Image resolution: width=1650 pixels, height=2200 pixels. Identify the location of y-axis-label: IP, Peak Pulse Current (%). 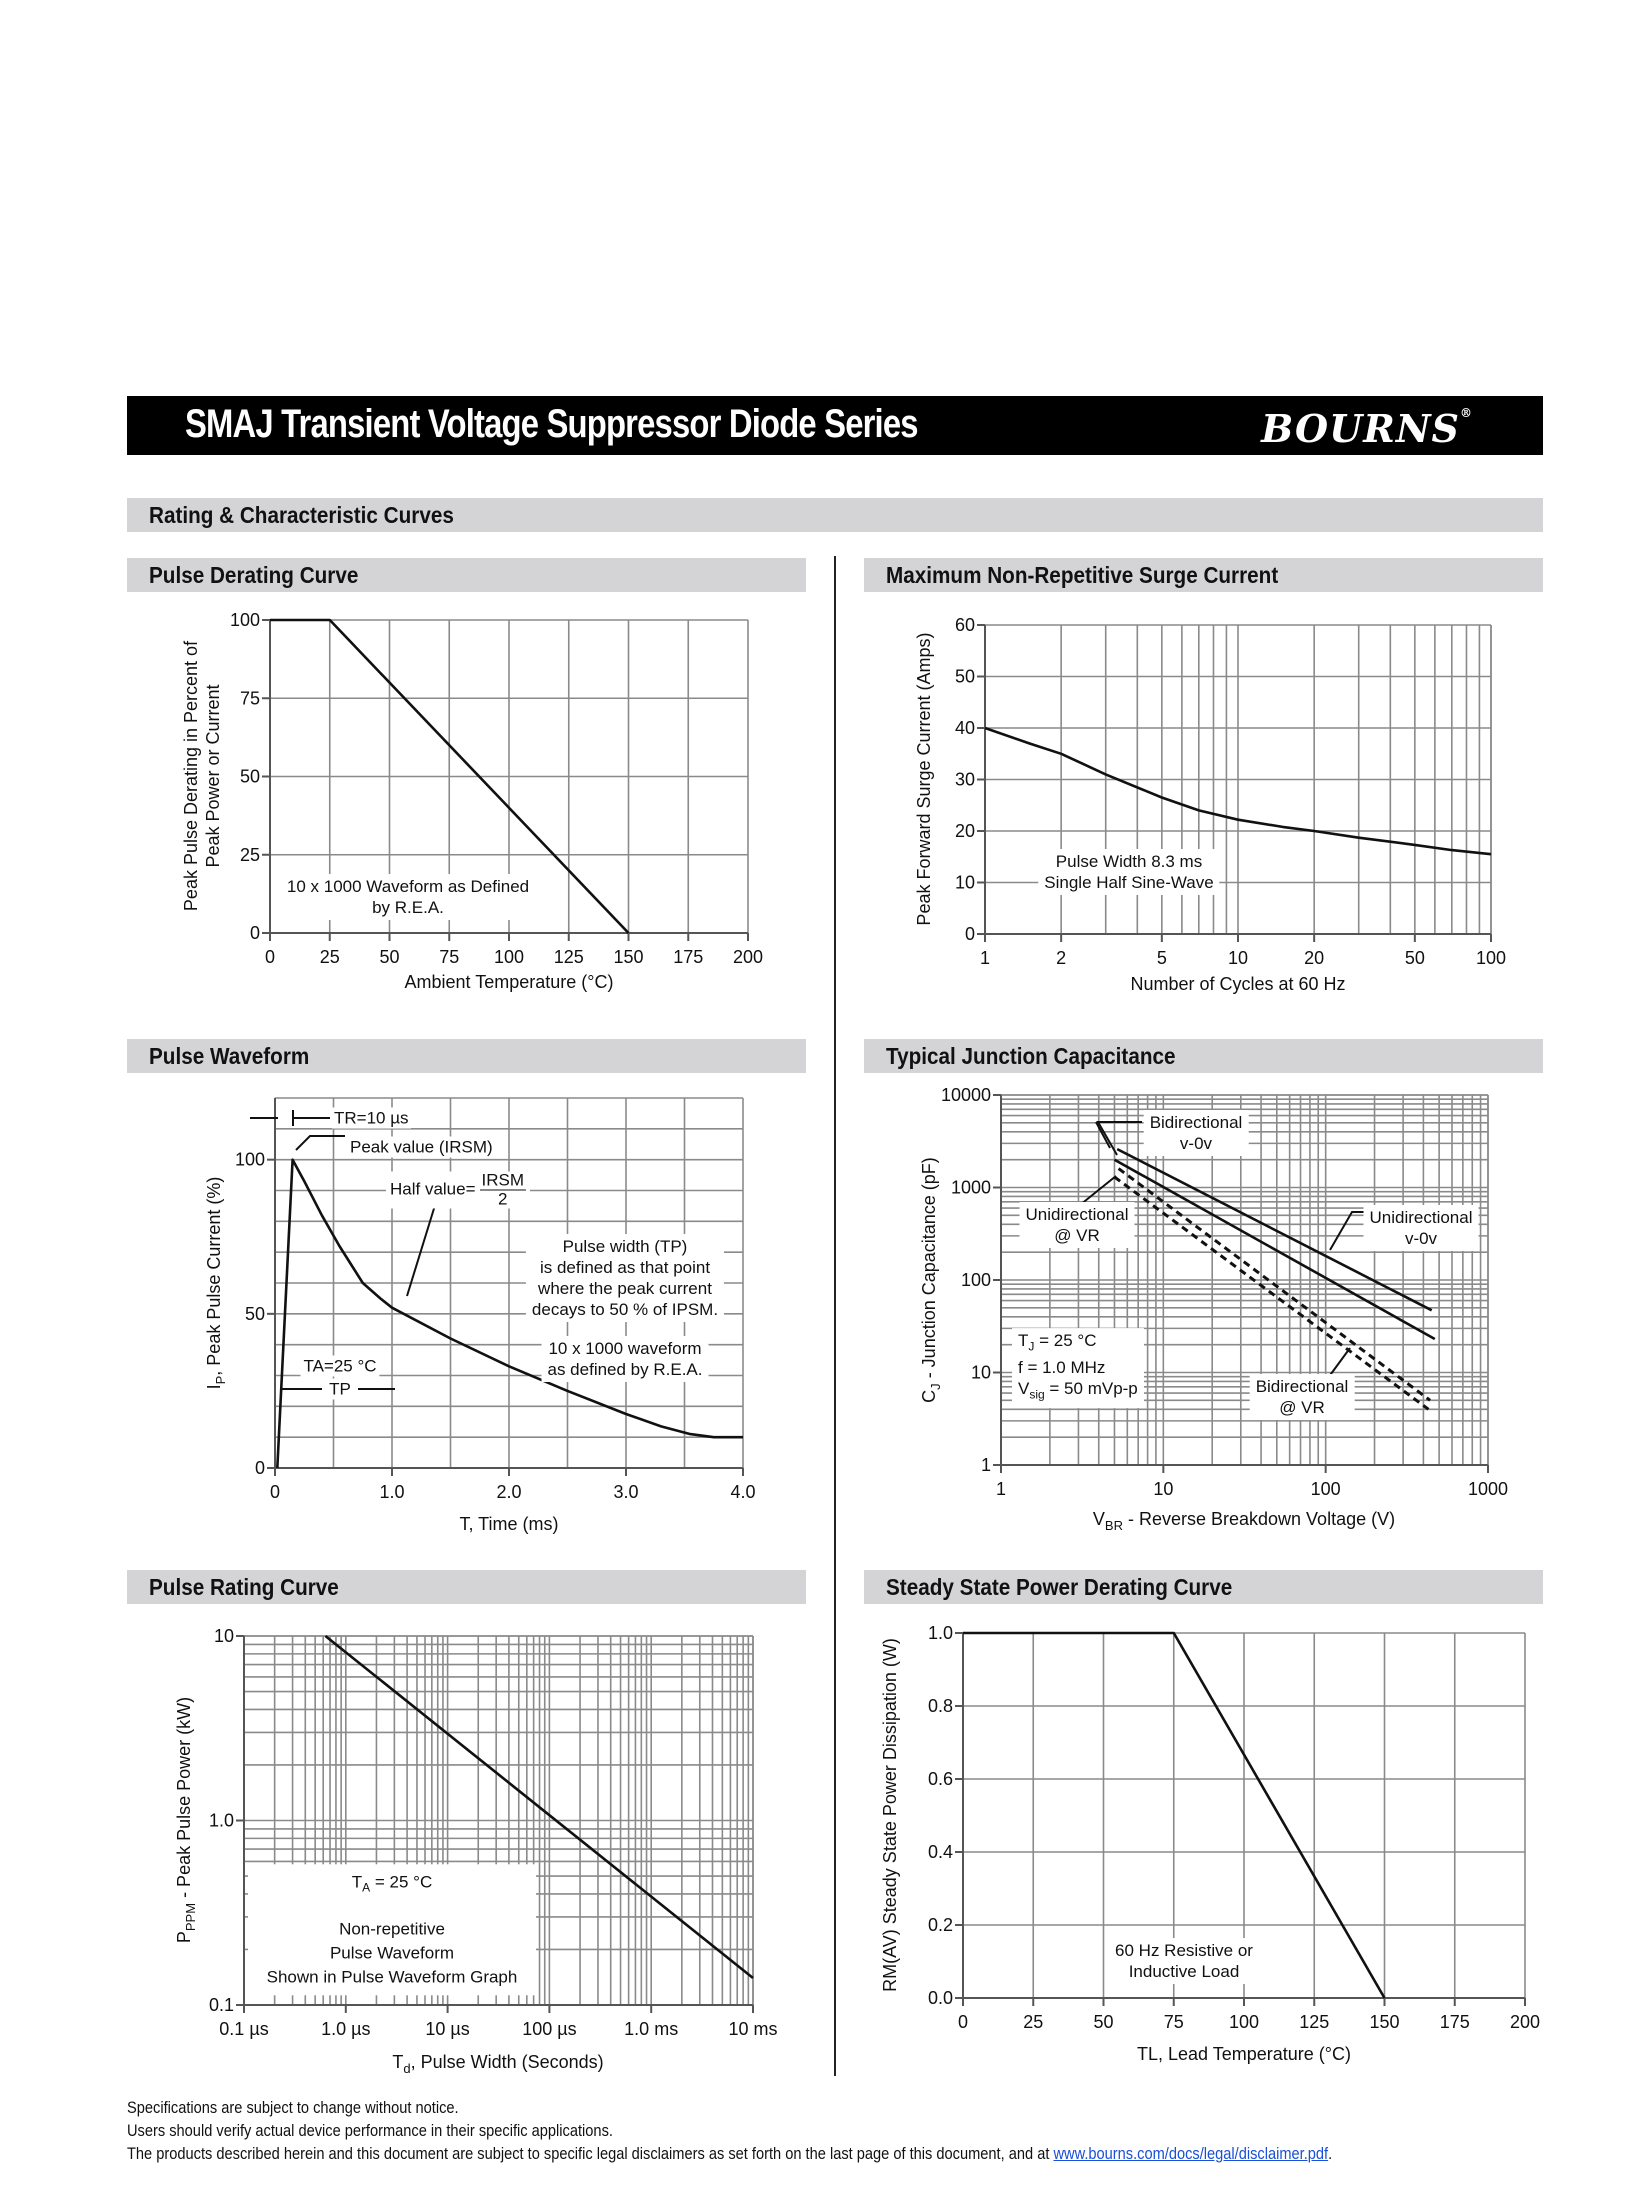
(216, 1283).